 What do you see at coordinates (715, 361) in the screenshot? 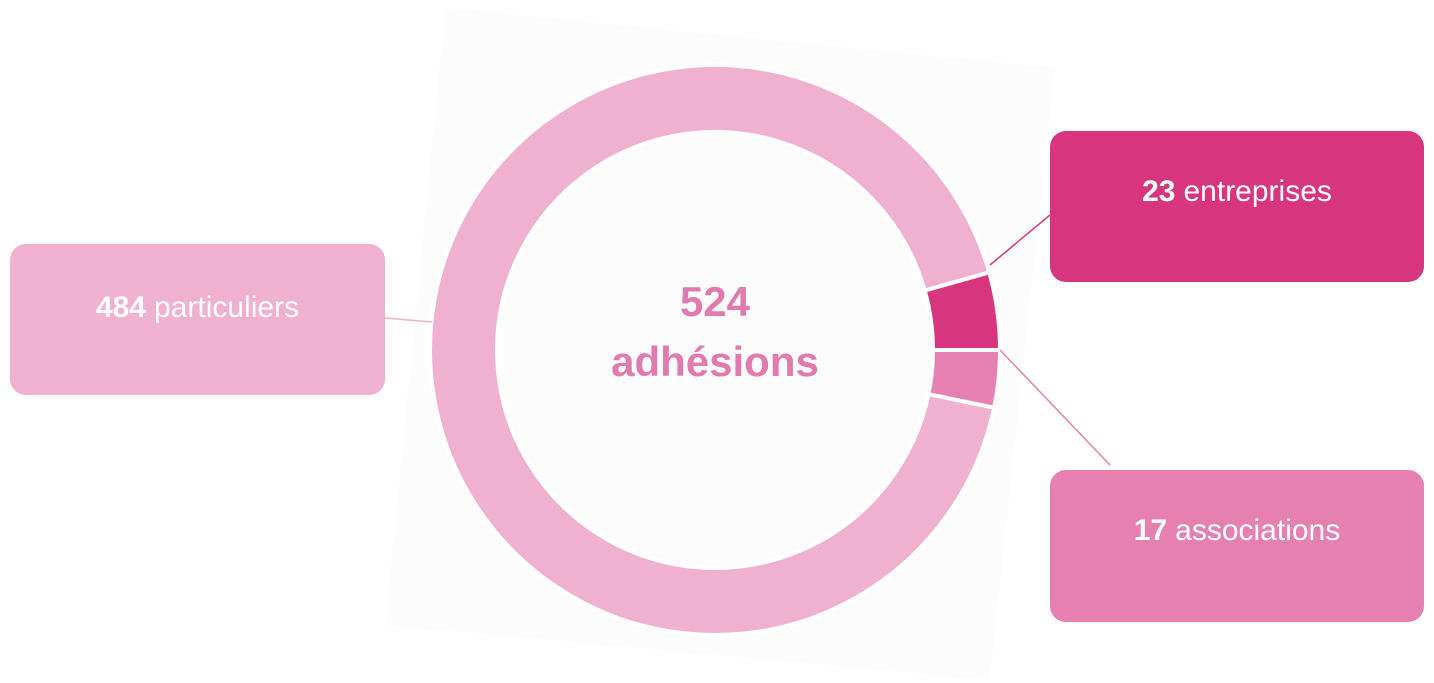
I see `total-label: adhésions` at bounding box center [715, 361].